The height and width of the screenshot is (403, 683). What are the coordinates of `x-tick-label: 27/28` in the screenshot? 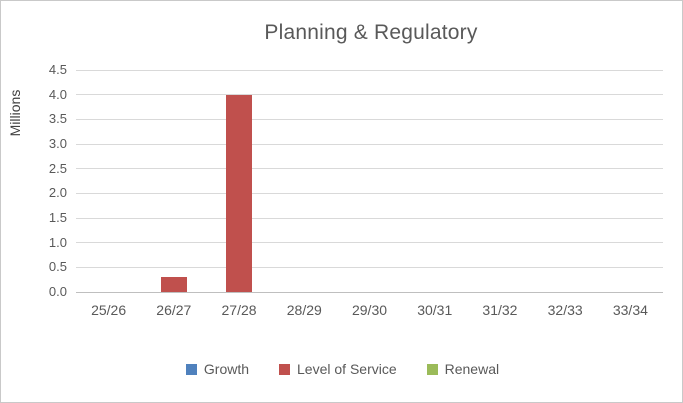 It's located at (239, 310).